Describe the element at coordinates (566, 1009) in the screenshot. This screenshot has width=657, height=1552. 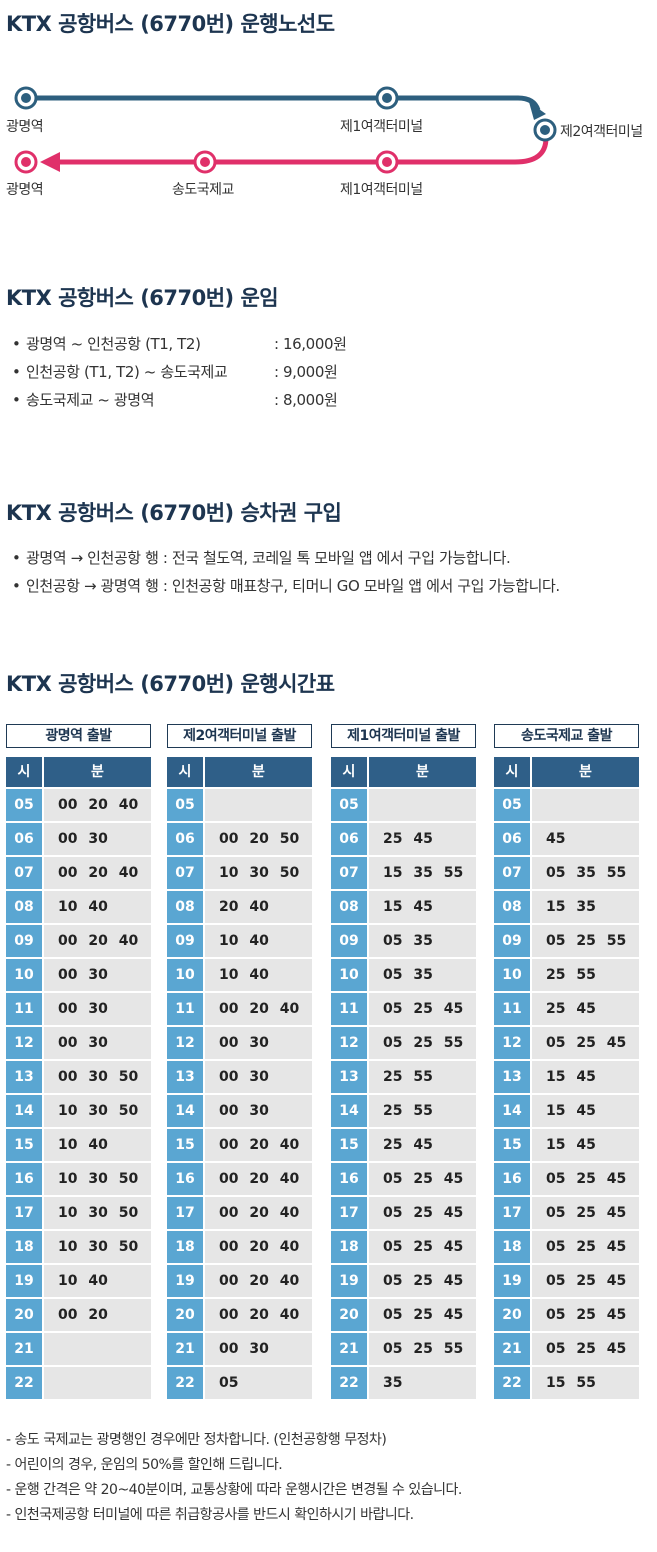
I see `table-row: 11 25 45` at that location.